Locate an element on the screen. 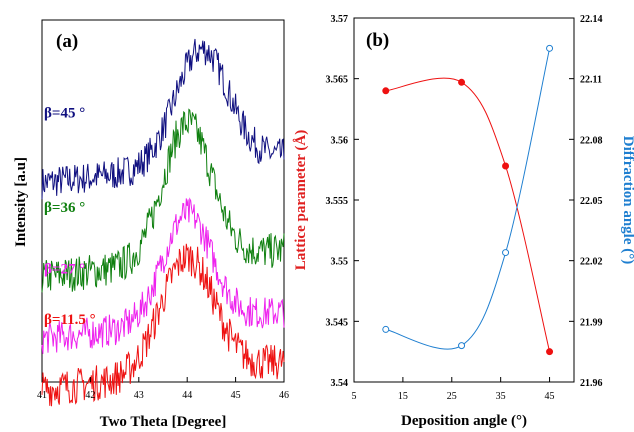  panel-b-left-ytick-label: 3.57 is located at coordinates (340, 19).